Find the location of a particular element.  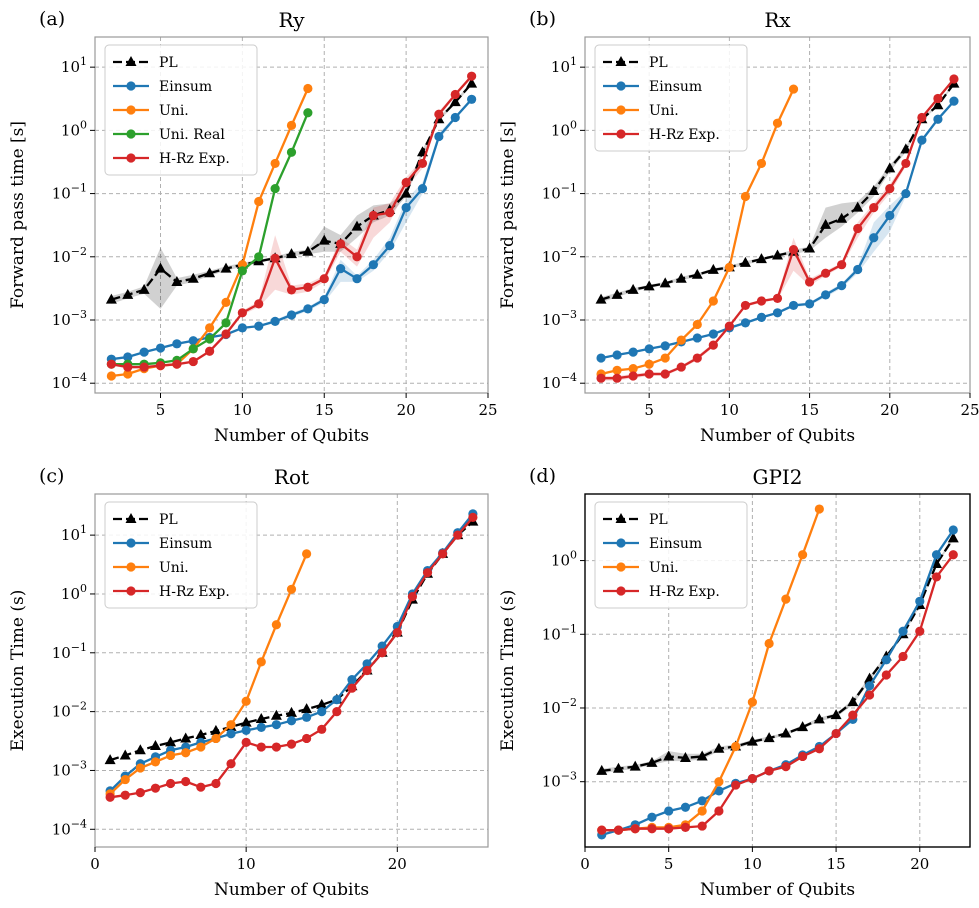

legend-label: Uni. is located at coordinates (174, 111).